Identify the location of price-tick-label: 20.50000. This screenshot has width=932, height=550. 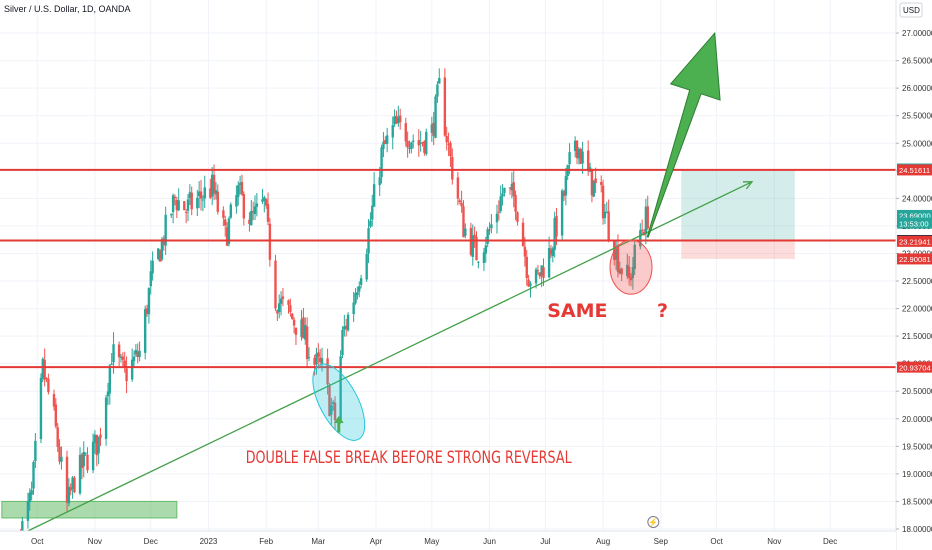
(917, 391).